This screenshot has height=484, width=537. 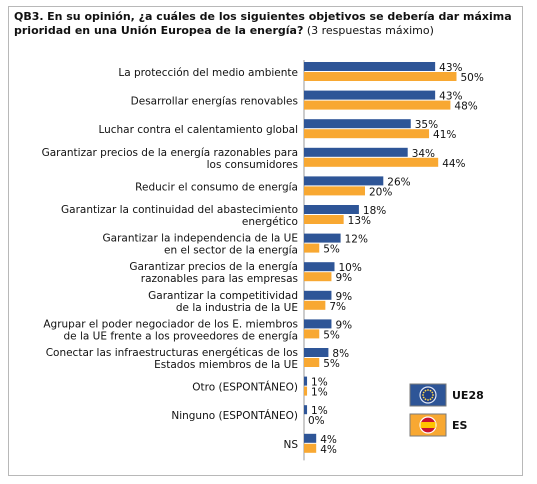 I want to click on category-label: Desarrollar energías renovables, so click(x=214, y=102).